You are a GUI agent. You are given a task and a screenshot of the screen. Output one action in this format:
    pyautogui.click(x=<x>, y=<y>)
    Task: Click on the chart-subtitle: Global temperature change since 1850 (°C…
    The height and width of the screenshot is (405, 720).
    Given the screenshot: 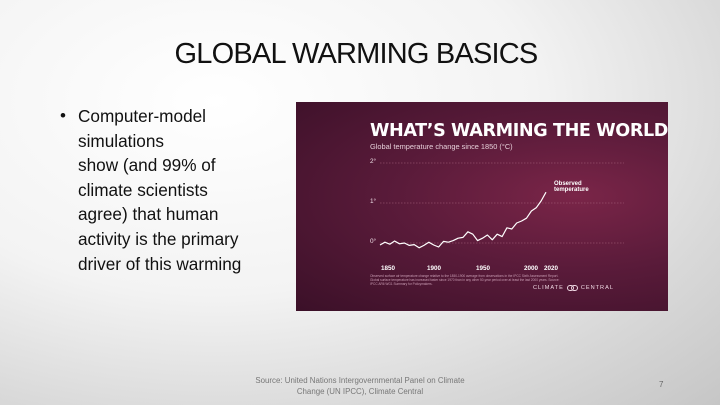 What is the action you would take?
    pyautogui.click(x=441, y=146)
    